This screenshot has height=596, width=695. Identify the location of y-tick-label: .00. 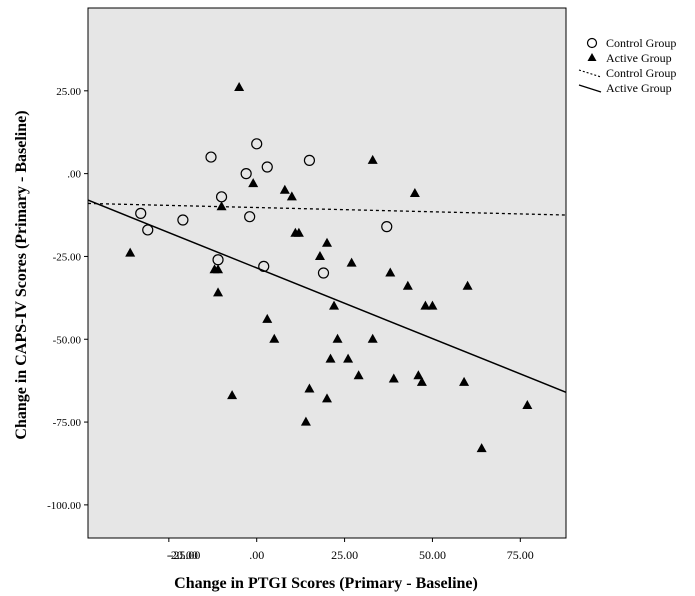
(74, 175).